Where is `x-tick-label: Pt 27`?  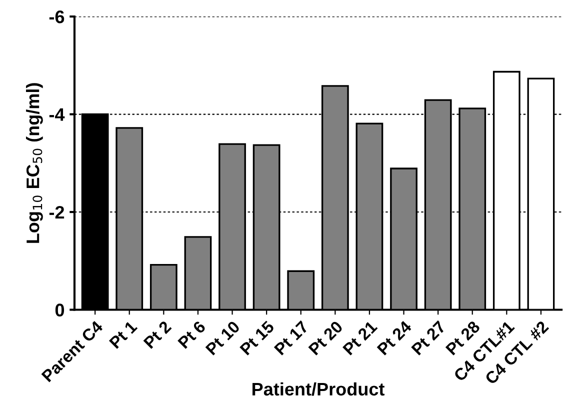
x-tick-label: Pt 27 is located at coordinates (428, 338).